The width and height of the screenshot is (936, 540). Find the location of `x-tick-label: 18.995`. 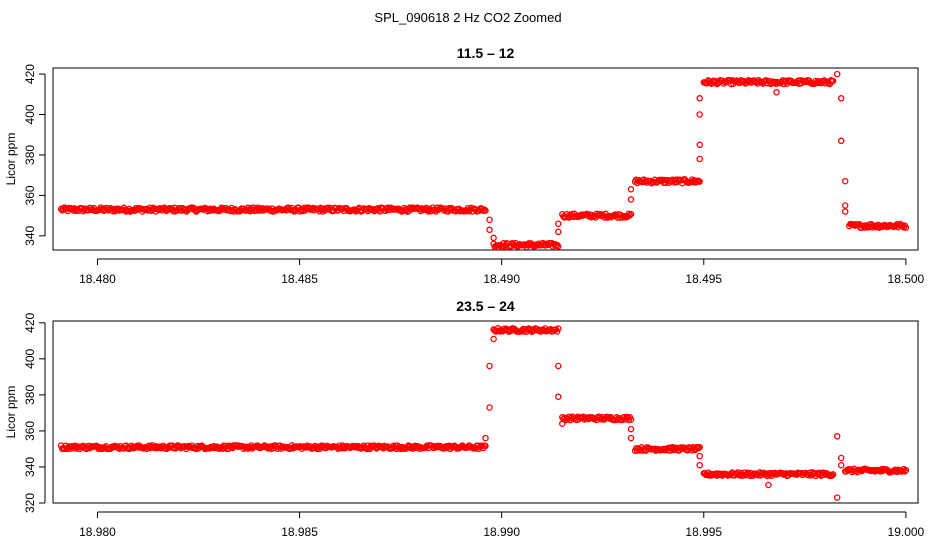

x-tick-label: 18.995 is located at coordinates (703, 532).